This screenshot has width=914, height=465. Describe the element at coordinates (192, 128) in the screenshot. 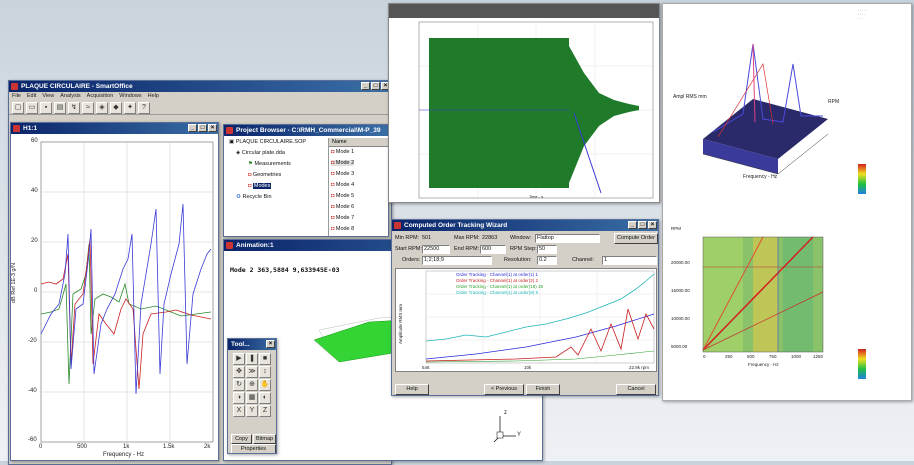

I see `frf-minimize-icon: _` at that location.